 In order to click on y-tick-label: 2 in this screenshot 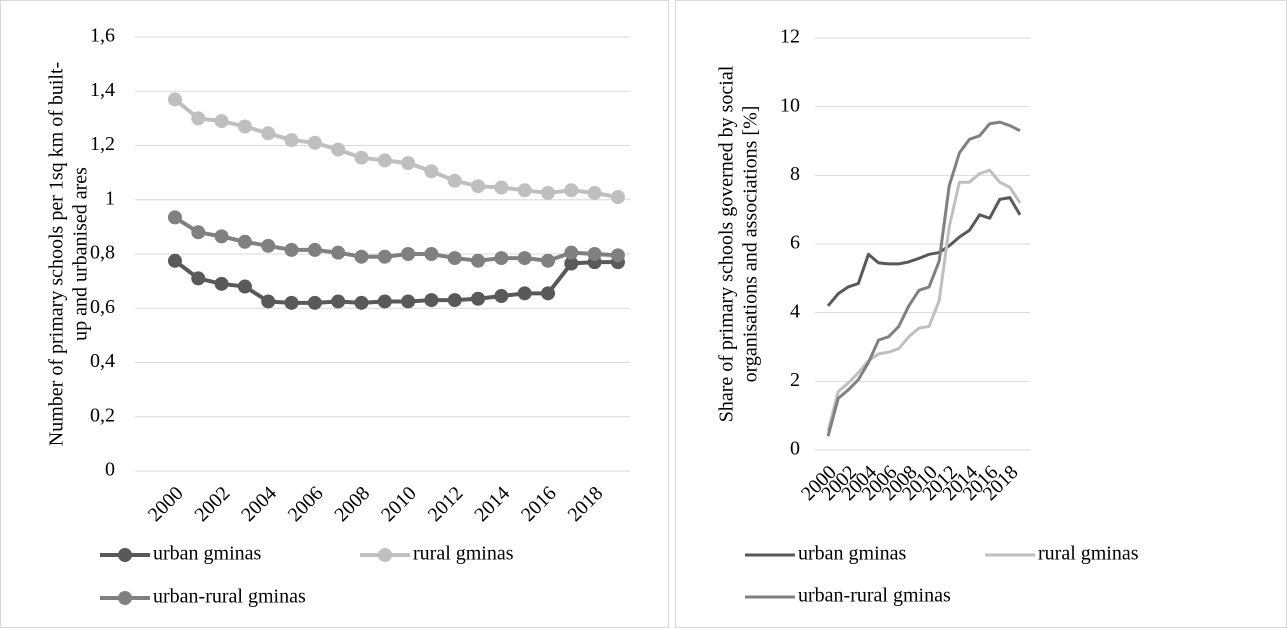, I will do `click(795, 380)`.